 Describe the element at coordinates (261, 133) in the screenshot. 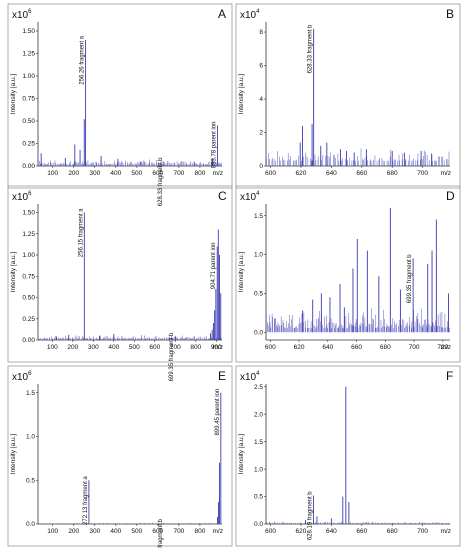

I see `y-tick-label: 2` at that location.